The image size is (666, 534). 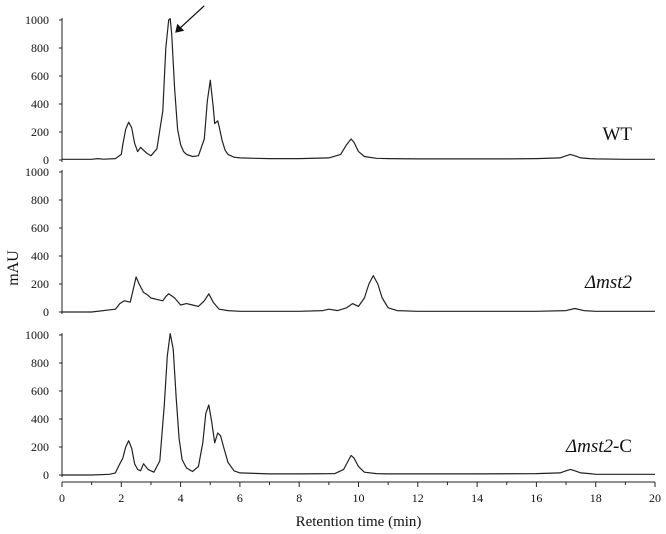 What do you see at coordinates (596, 498) in the screenshot?
I see `x-tick-label: 18` at bounding box center [596, 498].